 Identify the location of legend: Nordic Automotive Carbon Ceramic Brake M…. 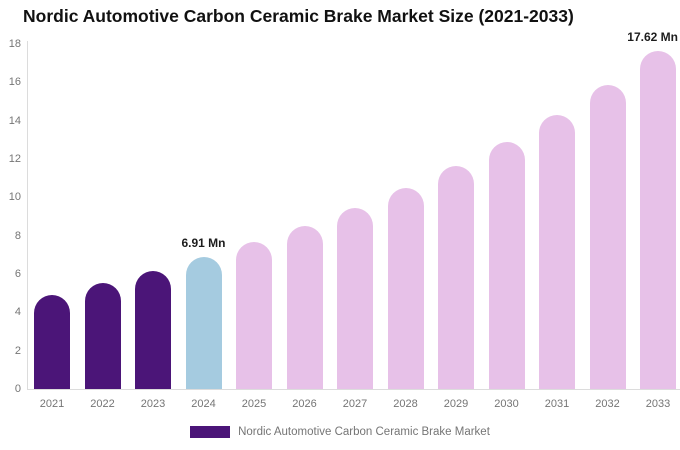
(340, 432).